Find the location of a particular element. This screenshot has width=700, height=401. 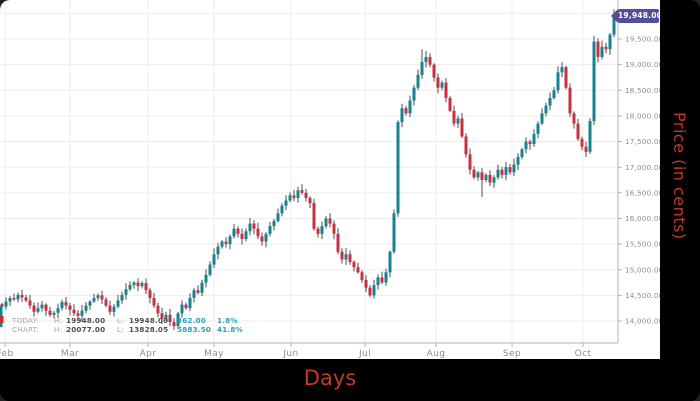

x-axis-title-band: Days is located at coordinates (350, 380).